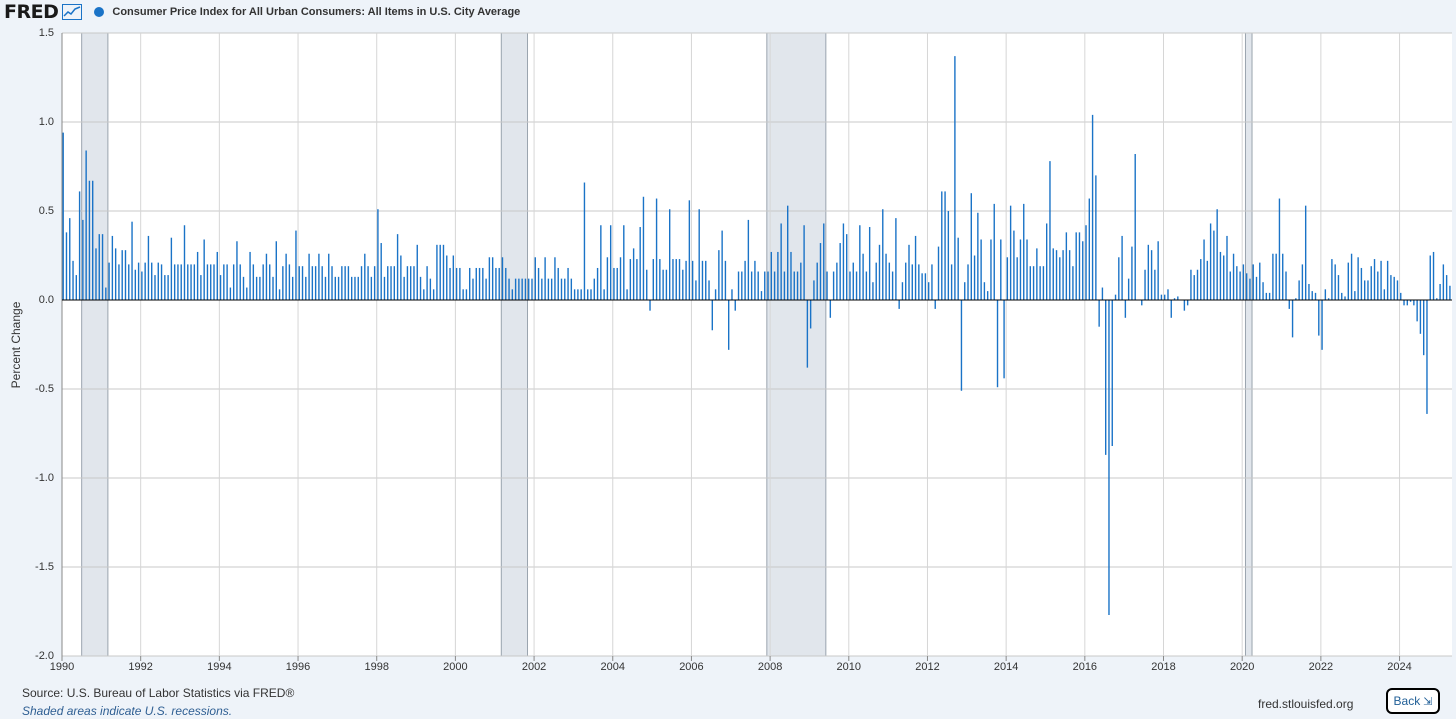 This screenshot has height=719, width=1456. I want to click on x-tick-label: 2002, so click(534, 667).